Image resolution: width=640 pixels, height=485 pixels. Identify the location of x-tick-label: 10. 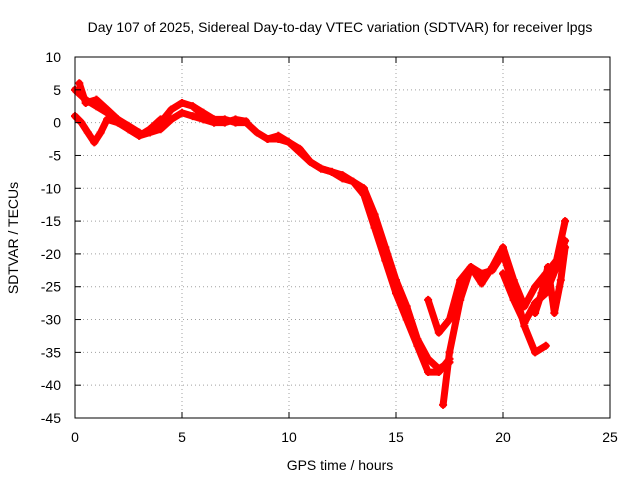
(289, 437).